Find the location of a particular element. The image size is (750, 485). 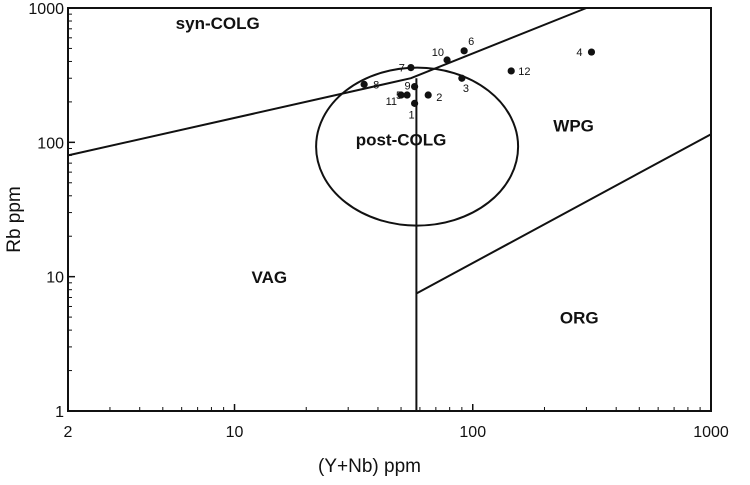

y-axis-title: Rb ppm is located at coordinates (14, 219).